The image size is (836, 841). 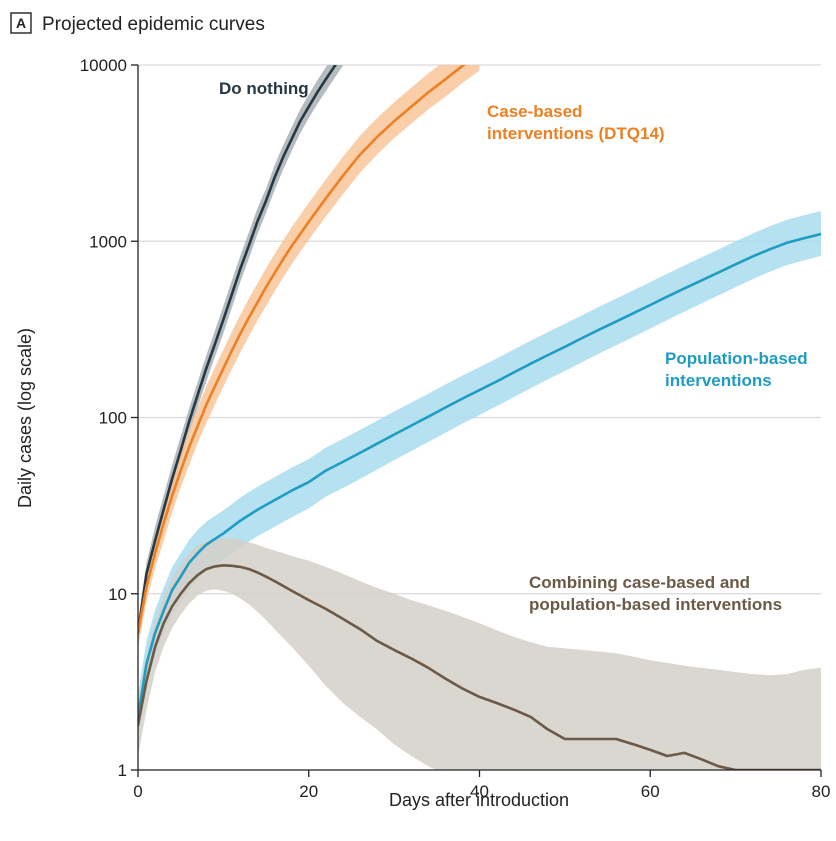 What do you see at coordinates (137, 791) in the screenshot?
I see `x-tick-label: 0` at bounding box center [137, 791].